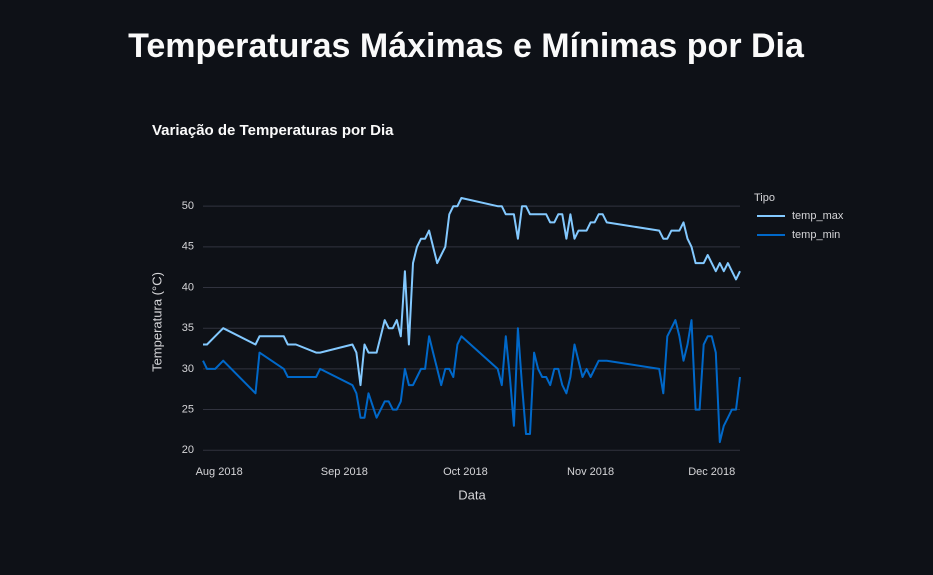 The image size is (933, 575). Describe the element at coordinates (764, 198) in the screenshot. I see `legend-title: Tipo` at that location.